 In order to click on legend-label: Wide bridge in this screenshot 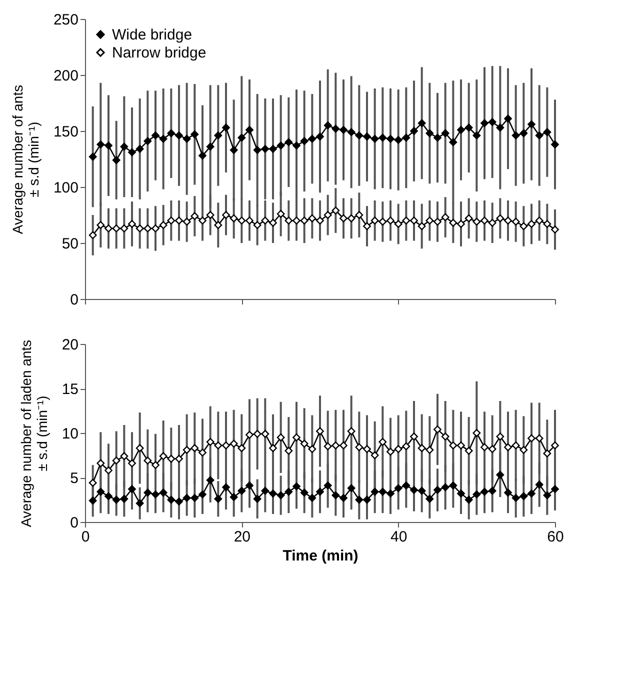, I will do `click(152, 35)`.